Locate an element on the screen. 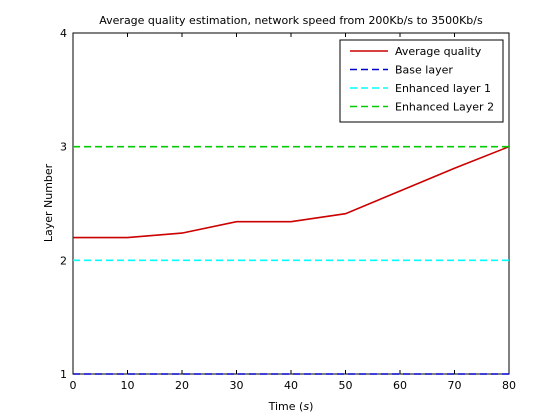  x-axis-label: Time (s) is located at coordinates (291, 406).